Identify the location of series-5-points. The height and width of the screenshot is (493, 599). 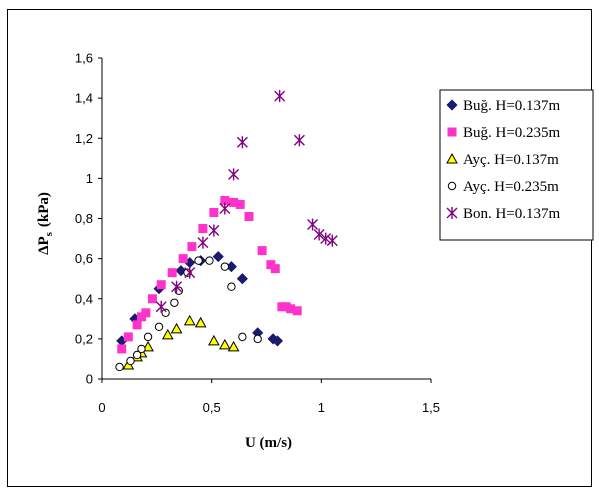
(246, 201).